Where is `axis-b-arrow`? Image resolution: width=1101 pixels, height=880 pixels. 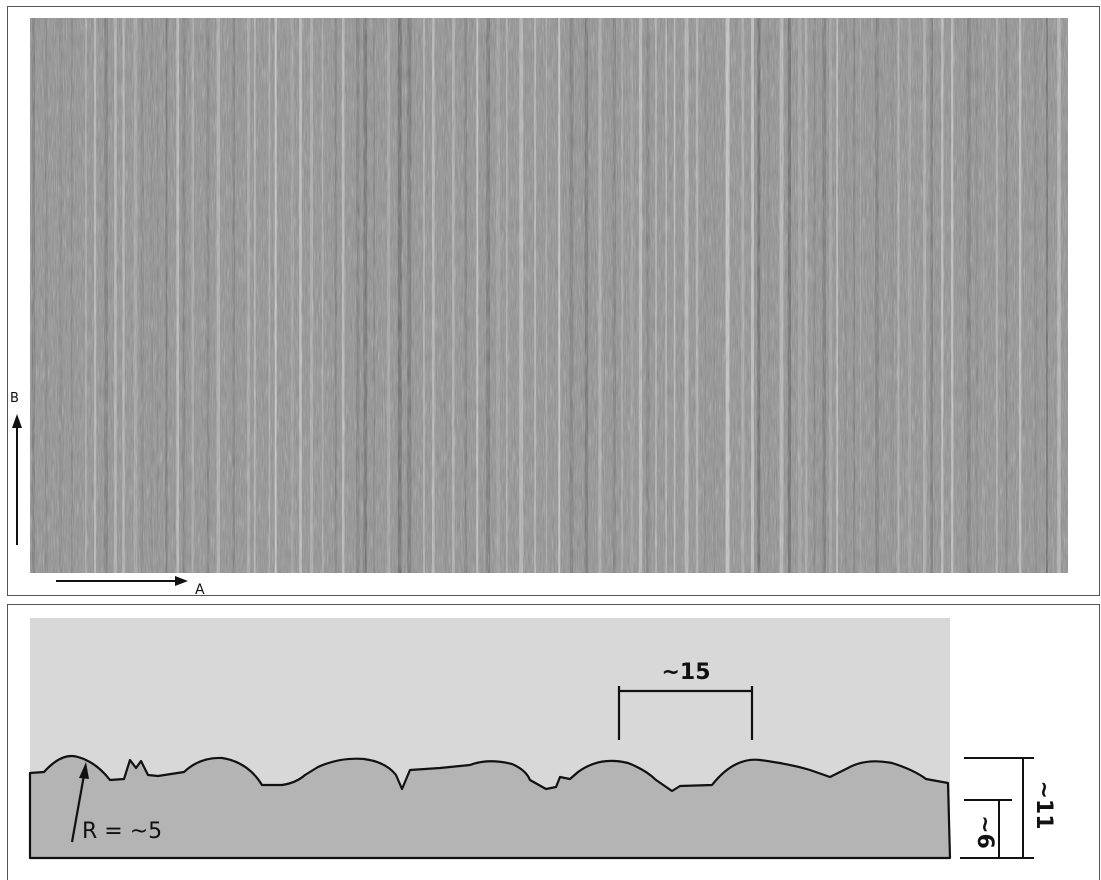
axis-b-arrow is located at coordinates (17, 479).